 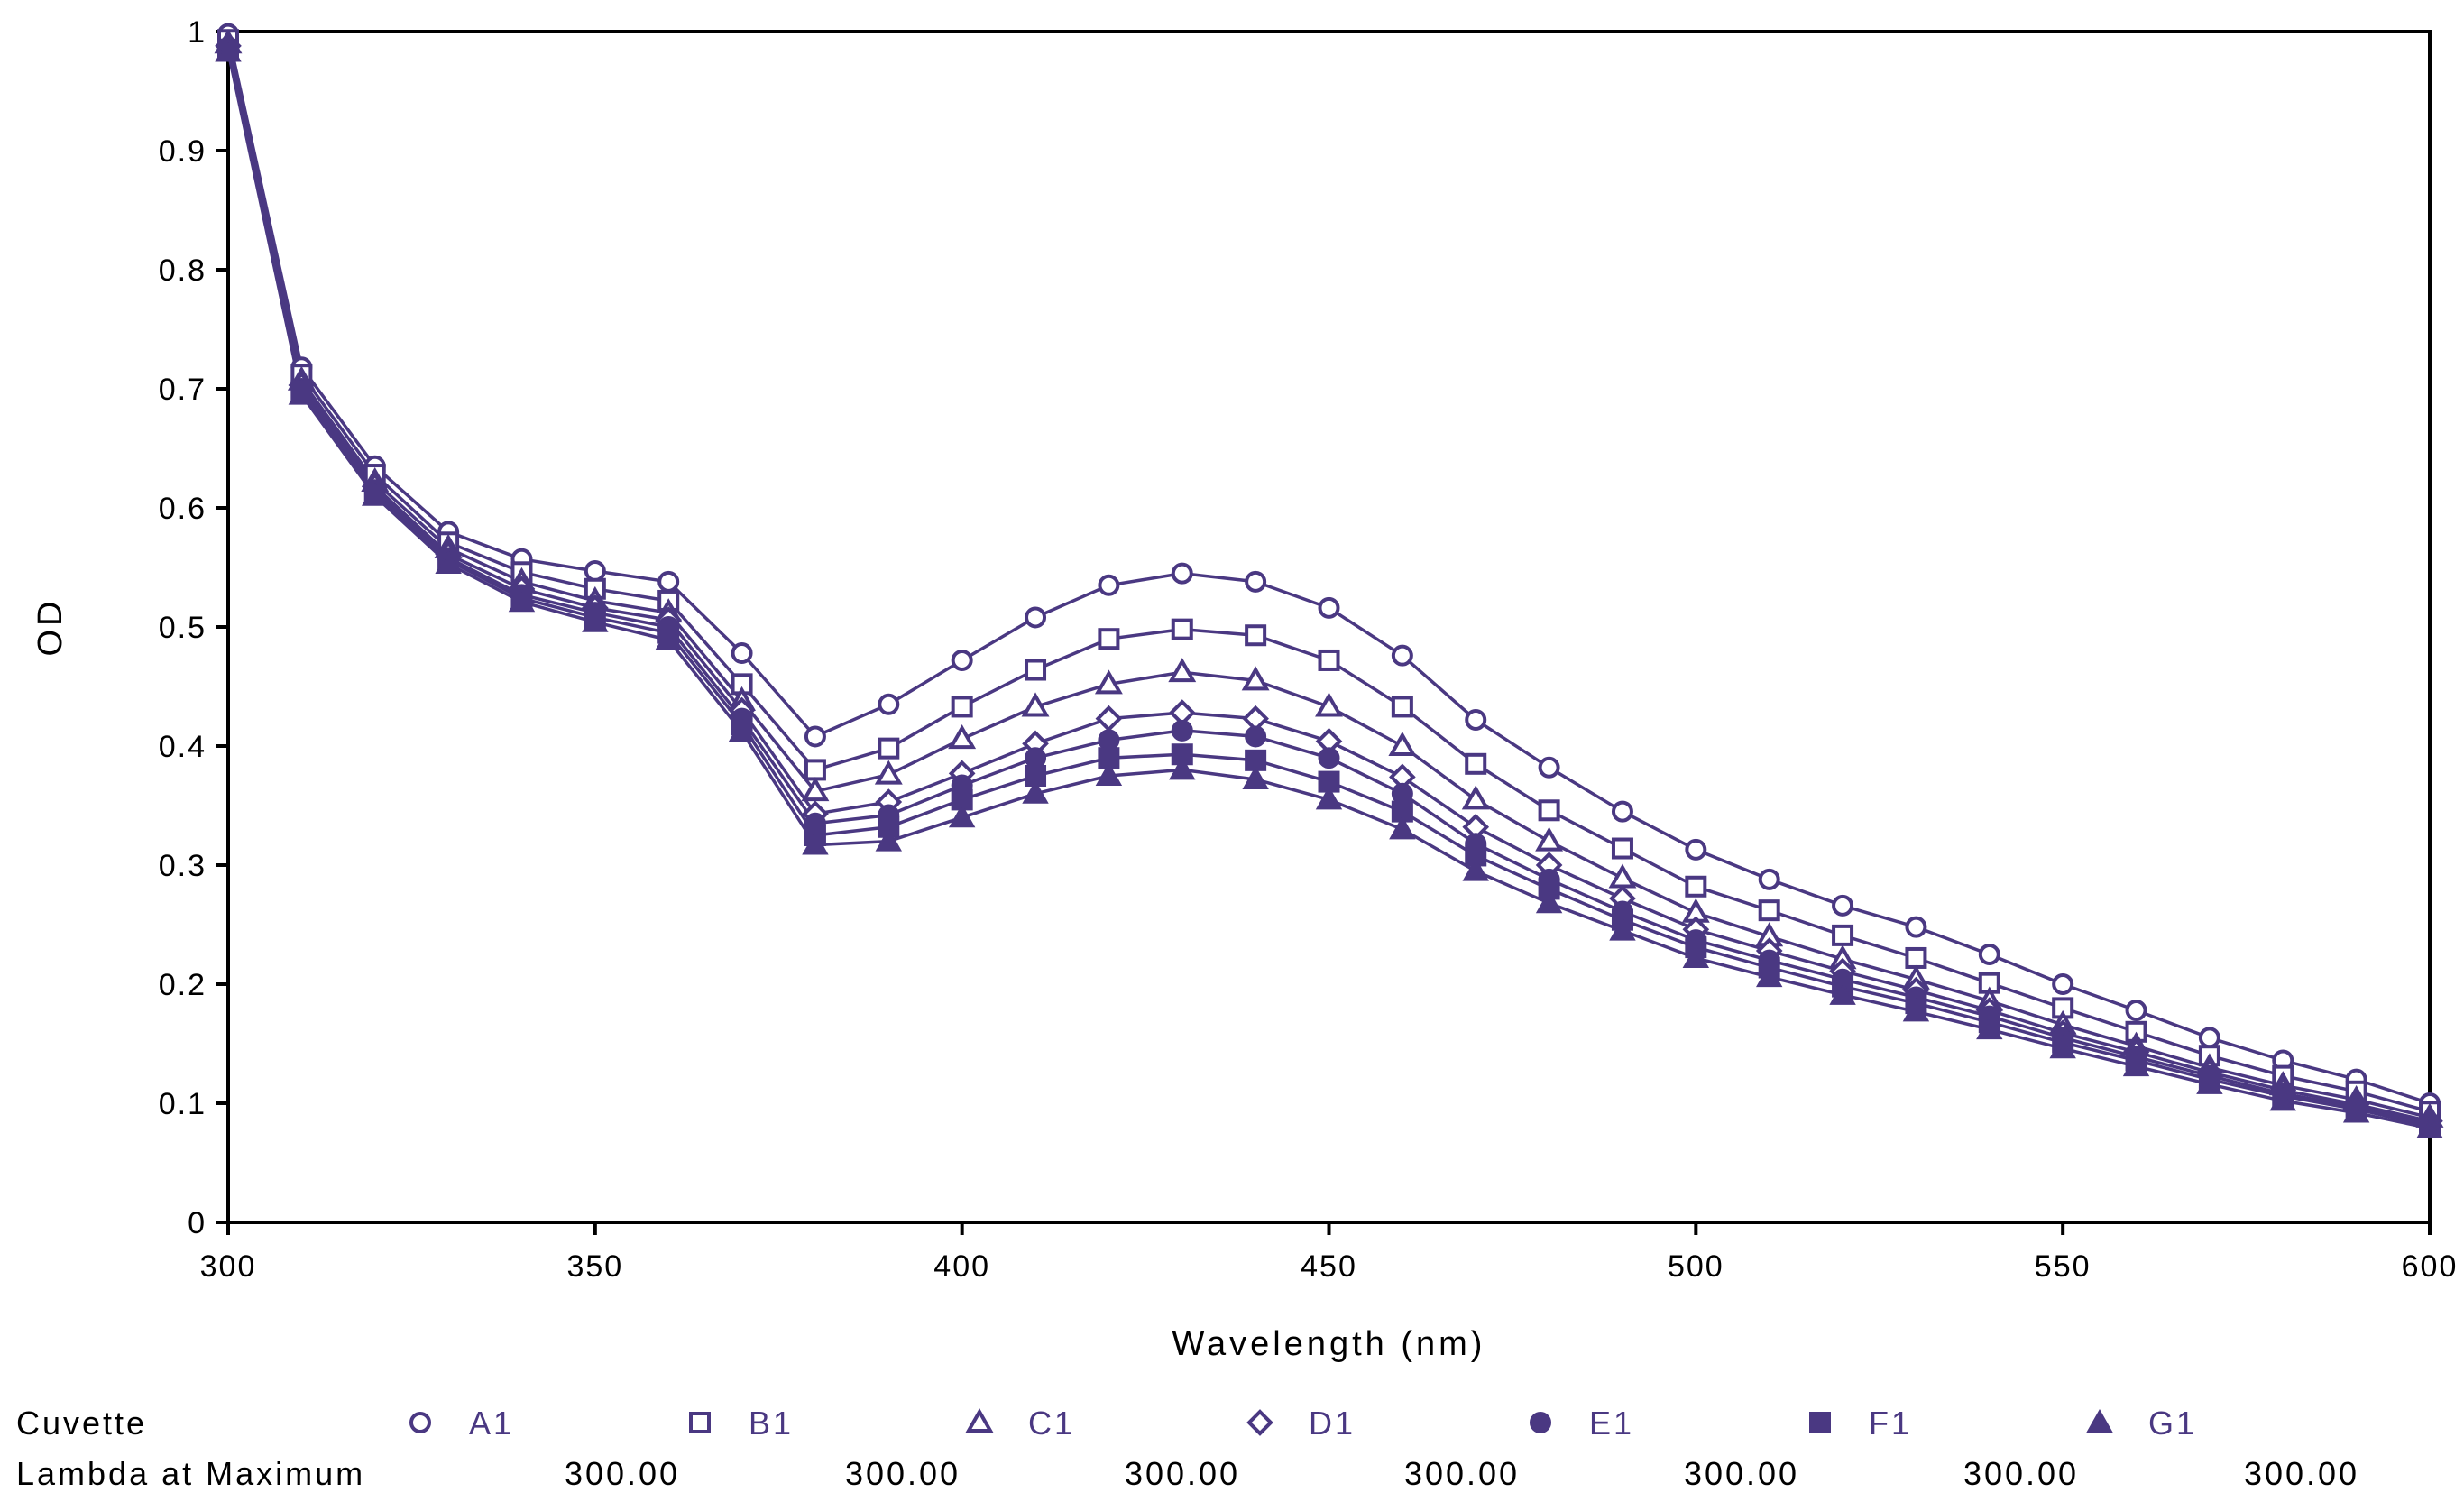 I want to click on legend-cuvette-label: Cuvette, so click(x=82, y=1424).